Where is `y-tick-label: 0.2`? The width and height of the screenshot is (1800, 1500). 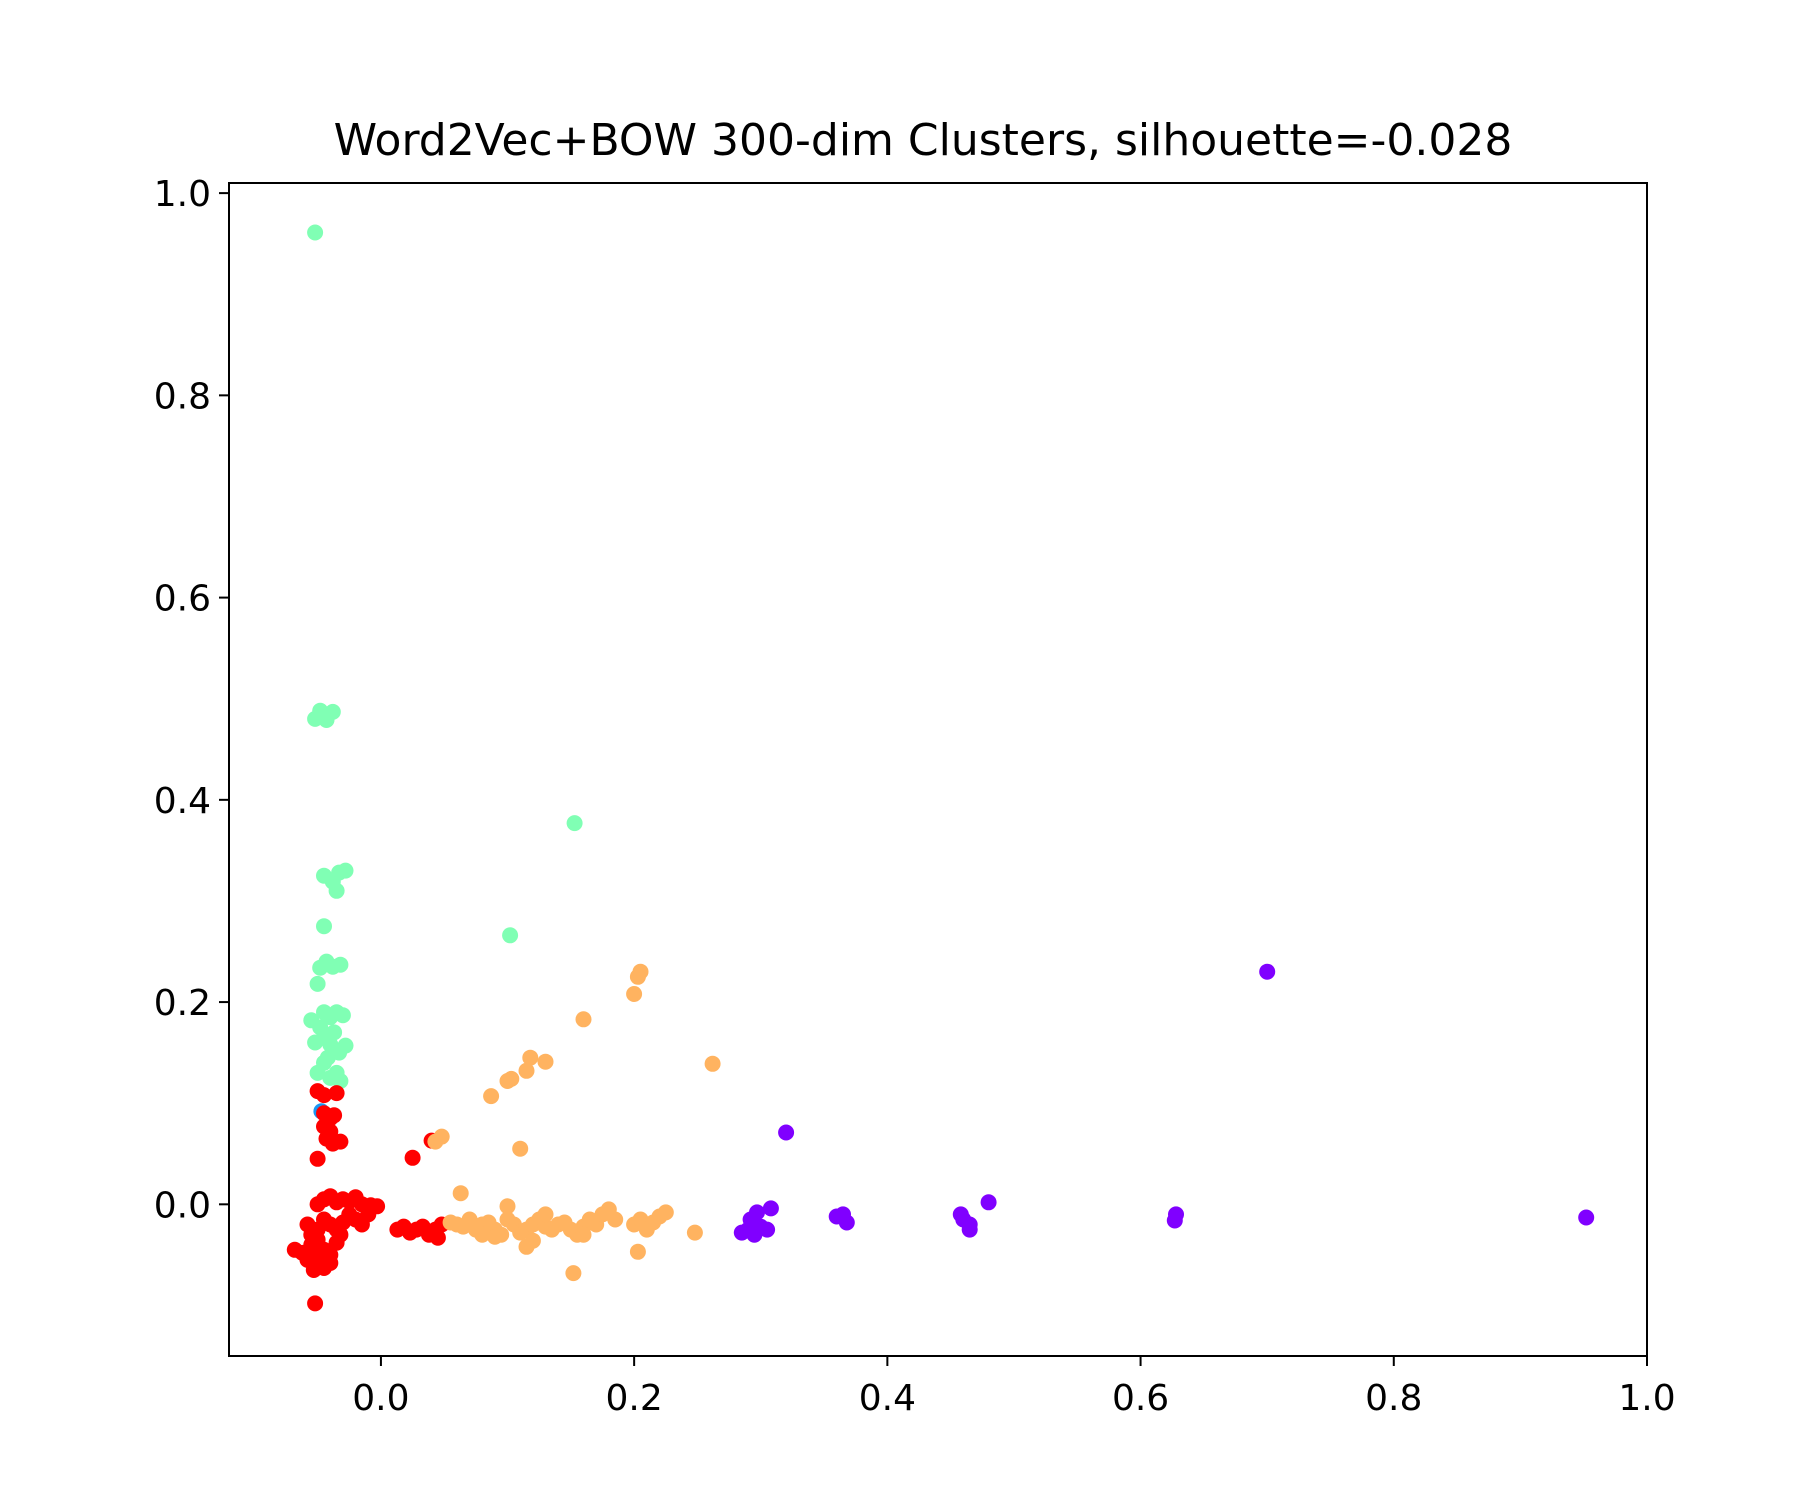 y-tick-label: 0.2 is located at coordinates (182, 1003).